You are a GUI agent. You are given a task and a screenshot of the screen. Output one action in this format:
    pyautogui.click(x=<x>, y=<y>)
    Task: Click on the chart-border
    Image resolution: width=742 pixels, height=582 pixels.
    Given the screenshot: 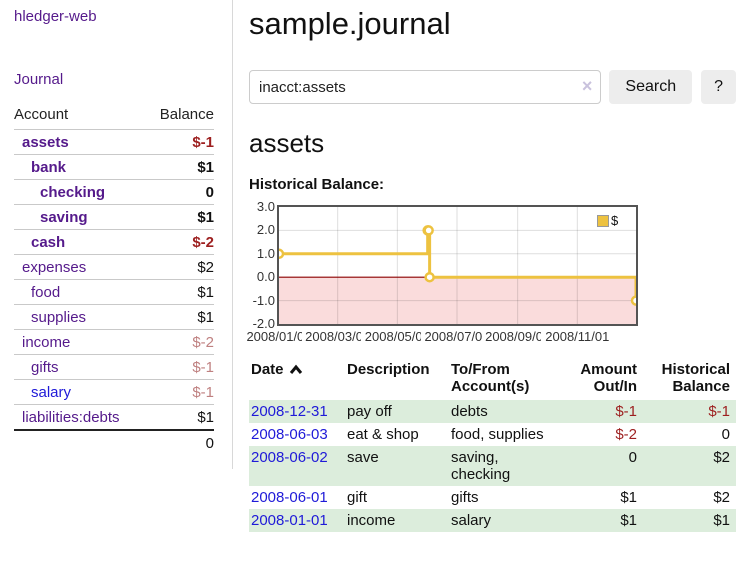 What is the action you would take?
    pyautogui.click(x=457, y=265)
    